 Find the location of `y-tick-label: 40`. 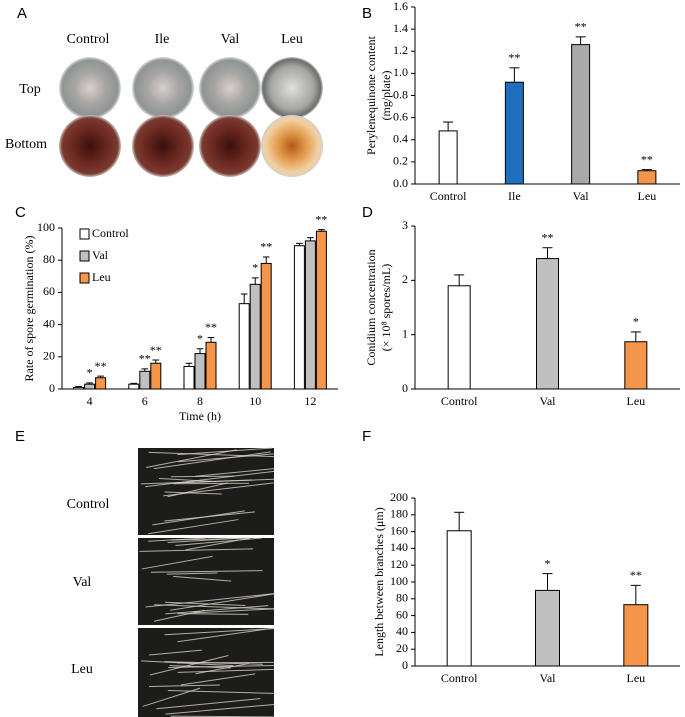

y-tick-label: 40 is located at coordinates (402, 631).